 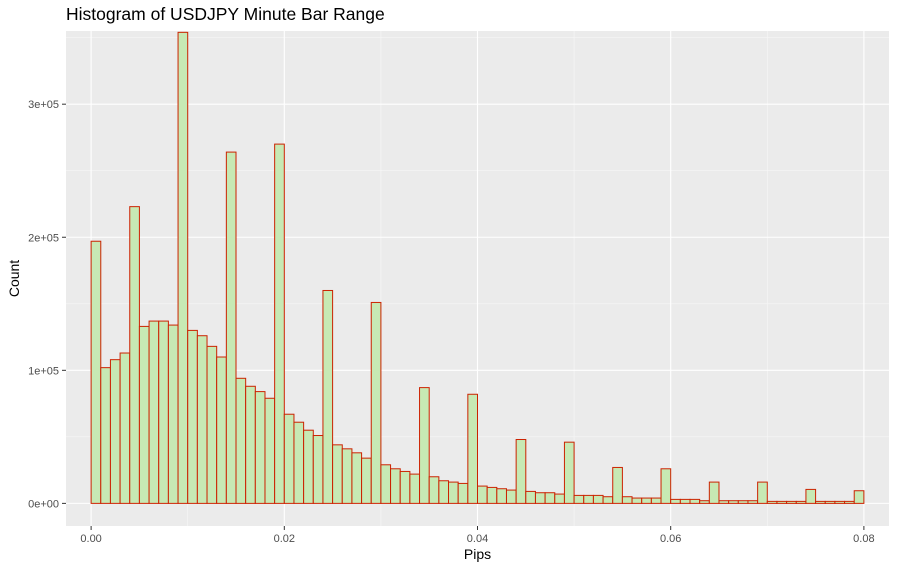 I want to click on y-axis: 0e+00 1e+05 2e+05 3e+05, so click(x=47, y=304).